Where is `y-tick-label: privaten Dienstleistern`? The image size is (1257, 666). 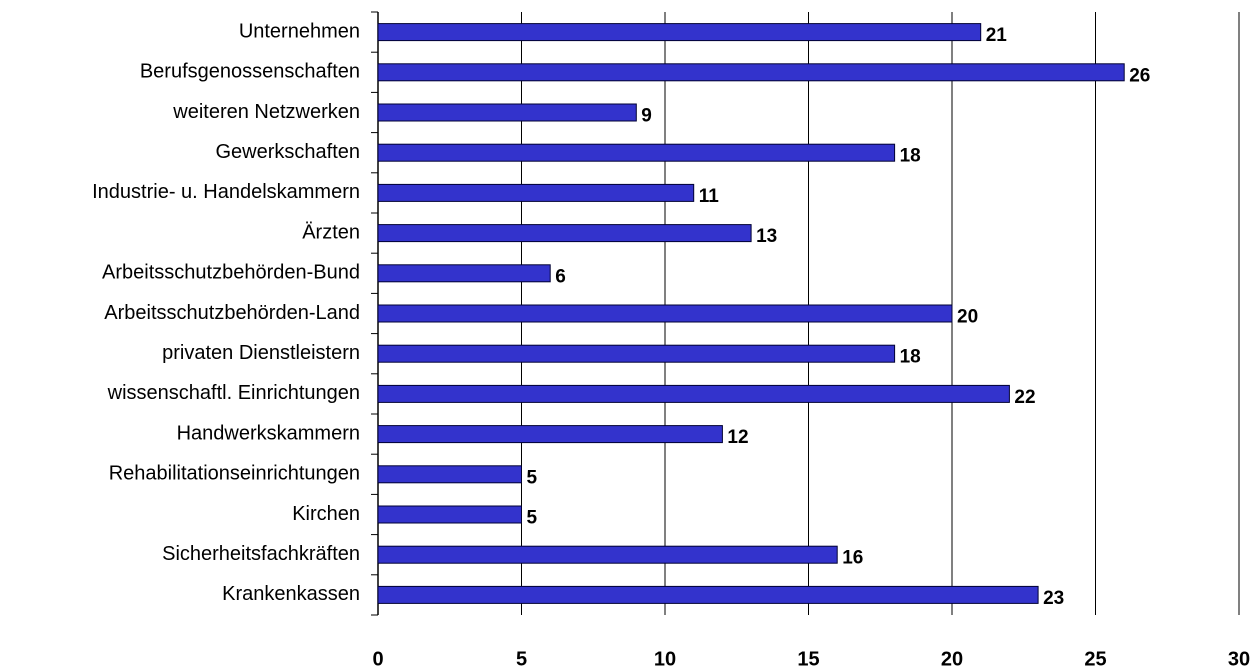
y-tick-label: privaten Dienstleistern is located at coordinates (261, 353).